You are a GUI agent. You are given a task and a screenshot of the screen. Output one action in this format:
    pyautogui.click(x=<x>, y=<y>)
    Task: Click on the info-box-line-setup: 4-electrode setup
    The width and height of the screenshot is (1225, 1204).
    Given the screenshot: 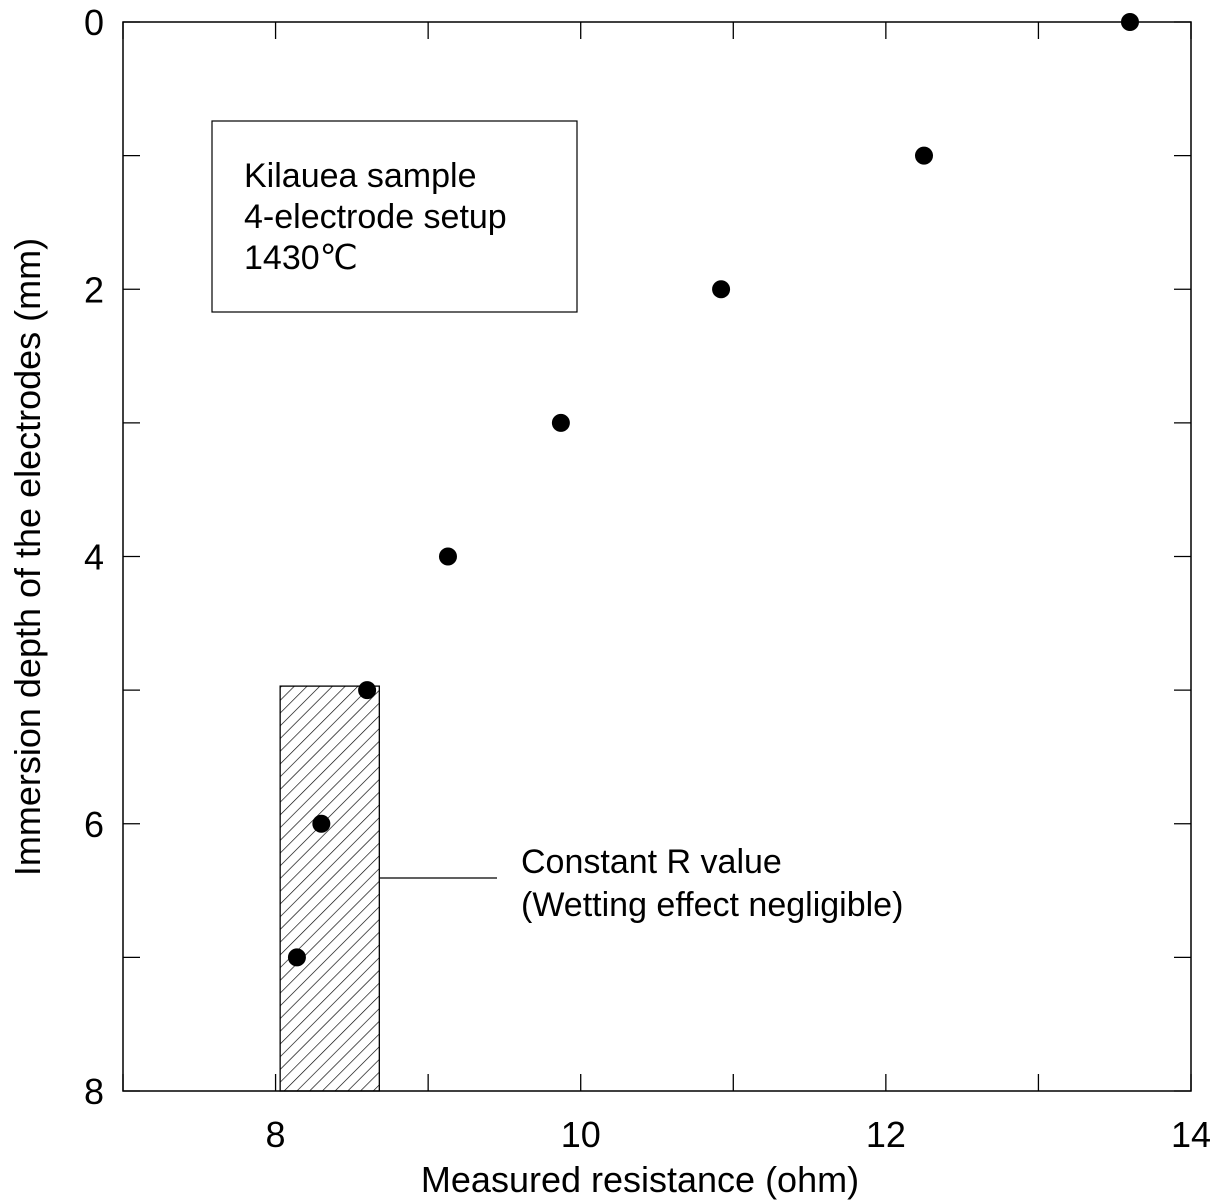 What is the action you would take?
    pyautogui.click(x=375, y=217)
    